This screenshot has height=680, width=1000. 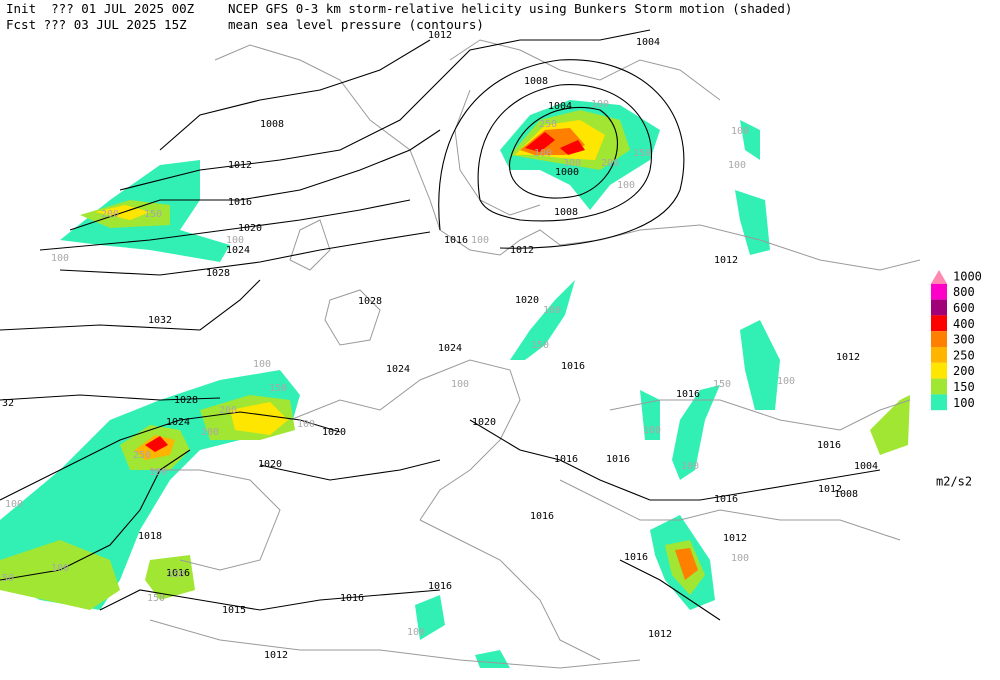 I want to click on legend-label: 150, so click(x=964, y=387).